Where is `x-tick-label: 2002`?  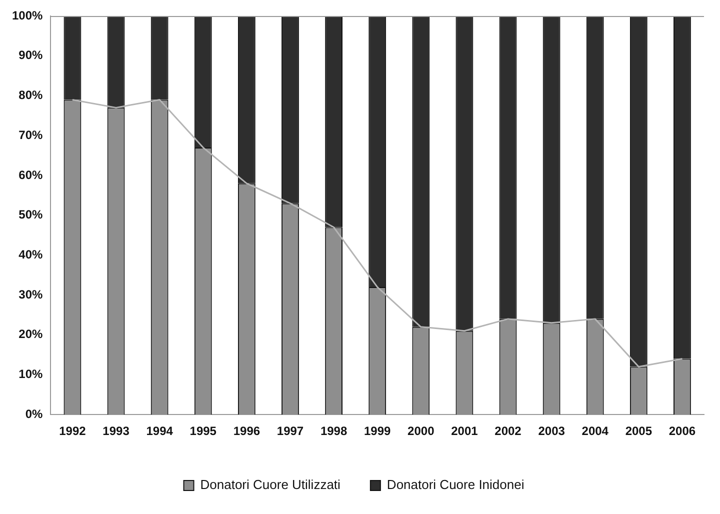 x-tick-label: 2002 is located at coordinates (508, 431).